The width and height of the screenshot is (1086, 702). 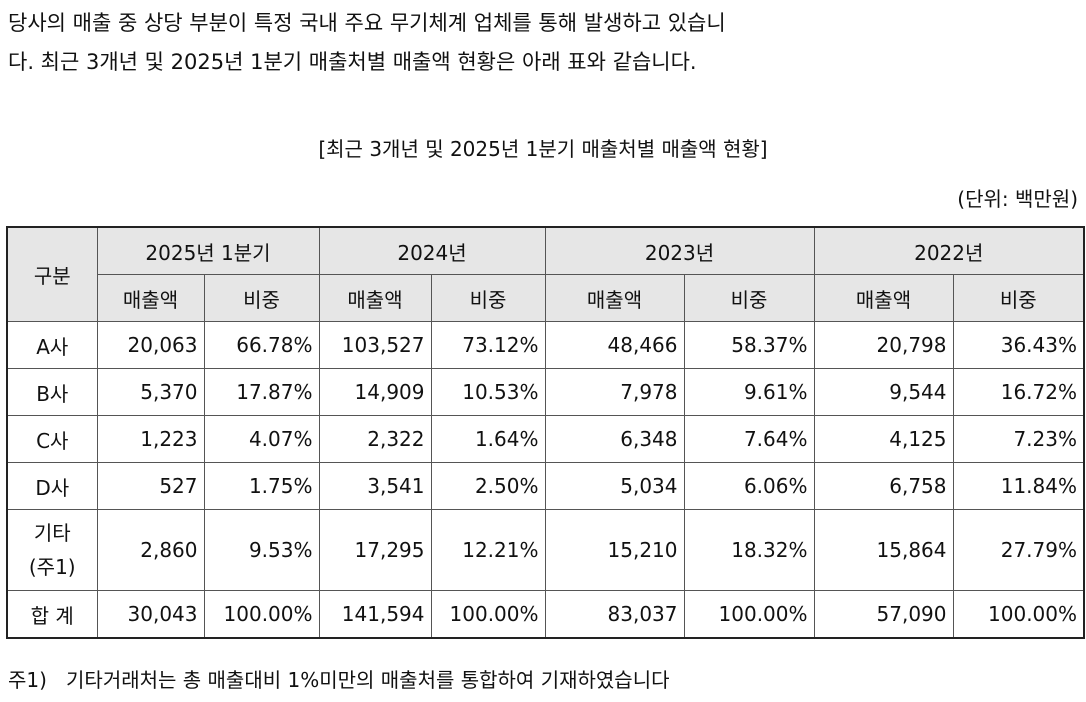 I want to click on table-cell: 2.50%, so click(x=488, y=486).